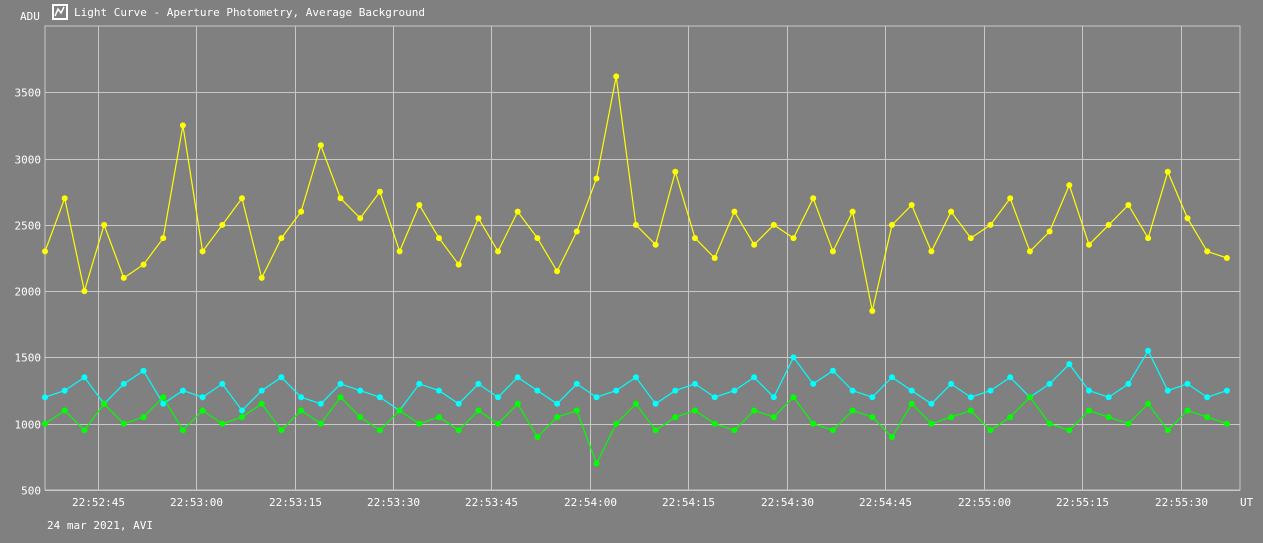  I want to click on y-axis-label: ADU, so click(30, 16).